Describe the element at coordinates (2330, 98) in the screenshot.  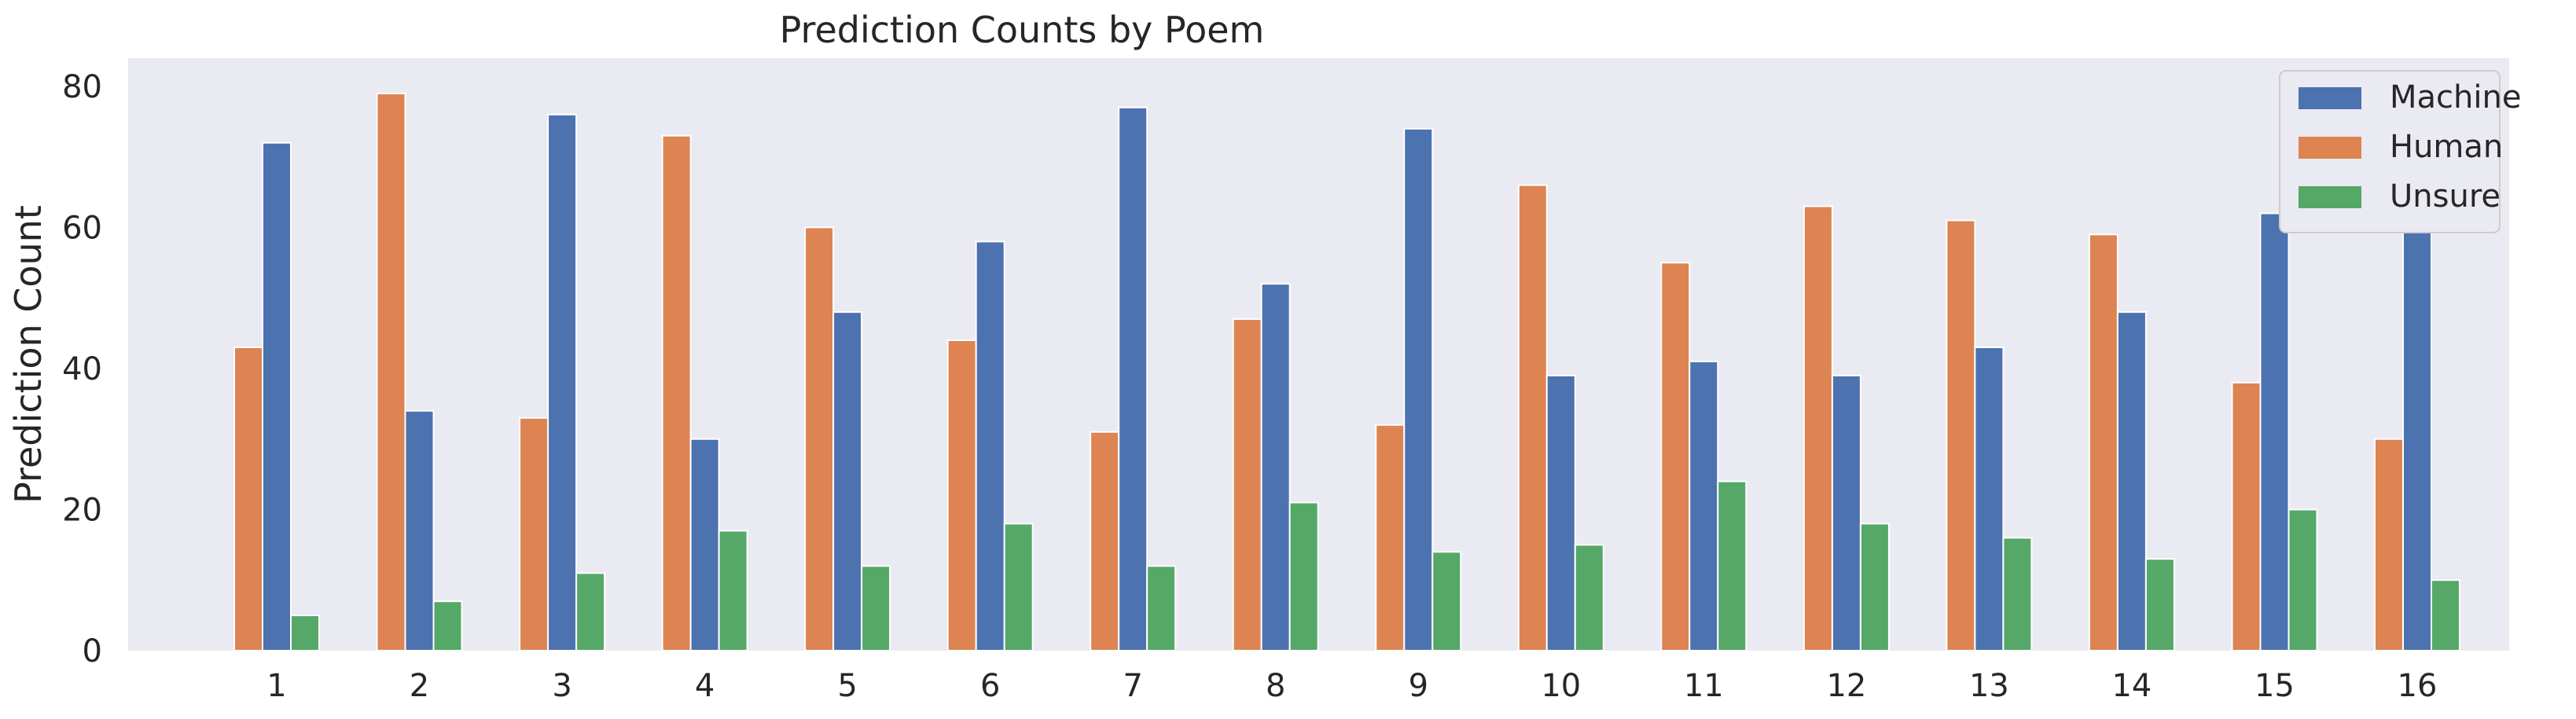
I see `legend-swatch-machine` at that location.